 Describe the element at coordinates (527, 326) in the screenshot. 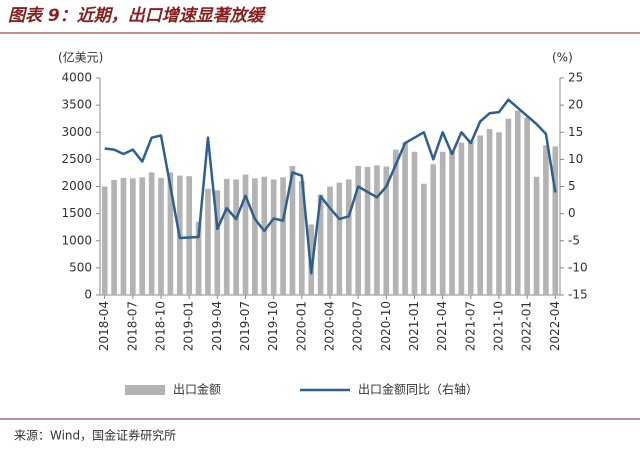

I see `x-tick-label: 2022-01` at that location.